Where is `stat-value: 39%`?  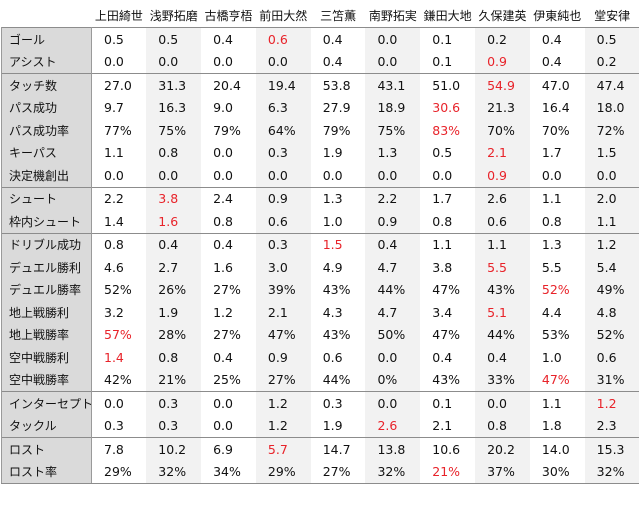 stat-value: 39% is located at coordinates (283, 289).